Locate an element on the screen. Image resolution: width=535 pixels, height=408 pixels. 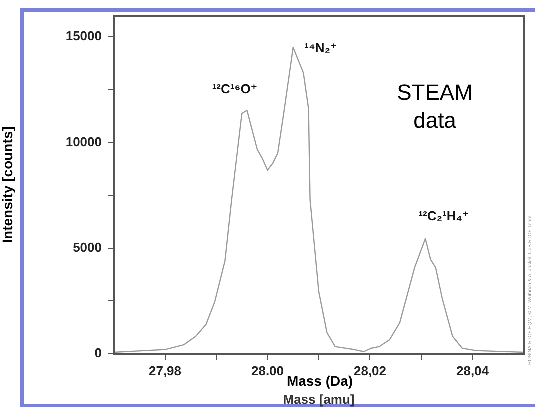
y-tick-label: 15000 is located at coordinates (84, 36).